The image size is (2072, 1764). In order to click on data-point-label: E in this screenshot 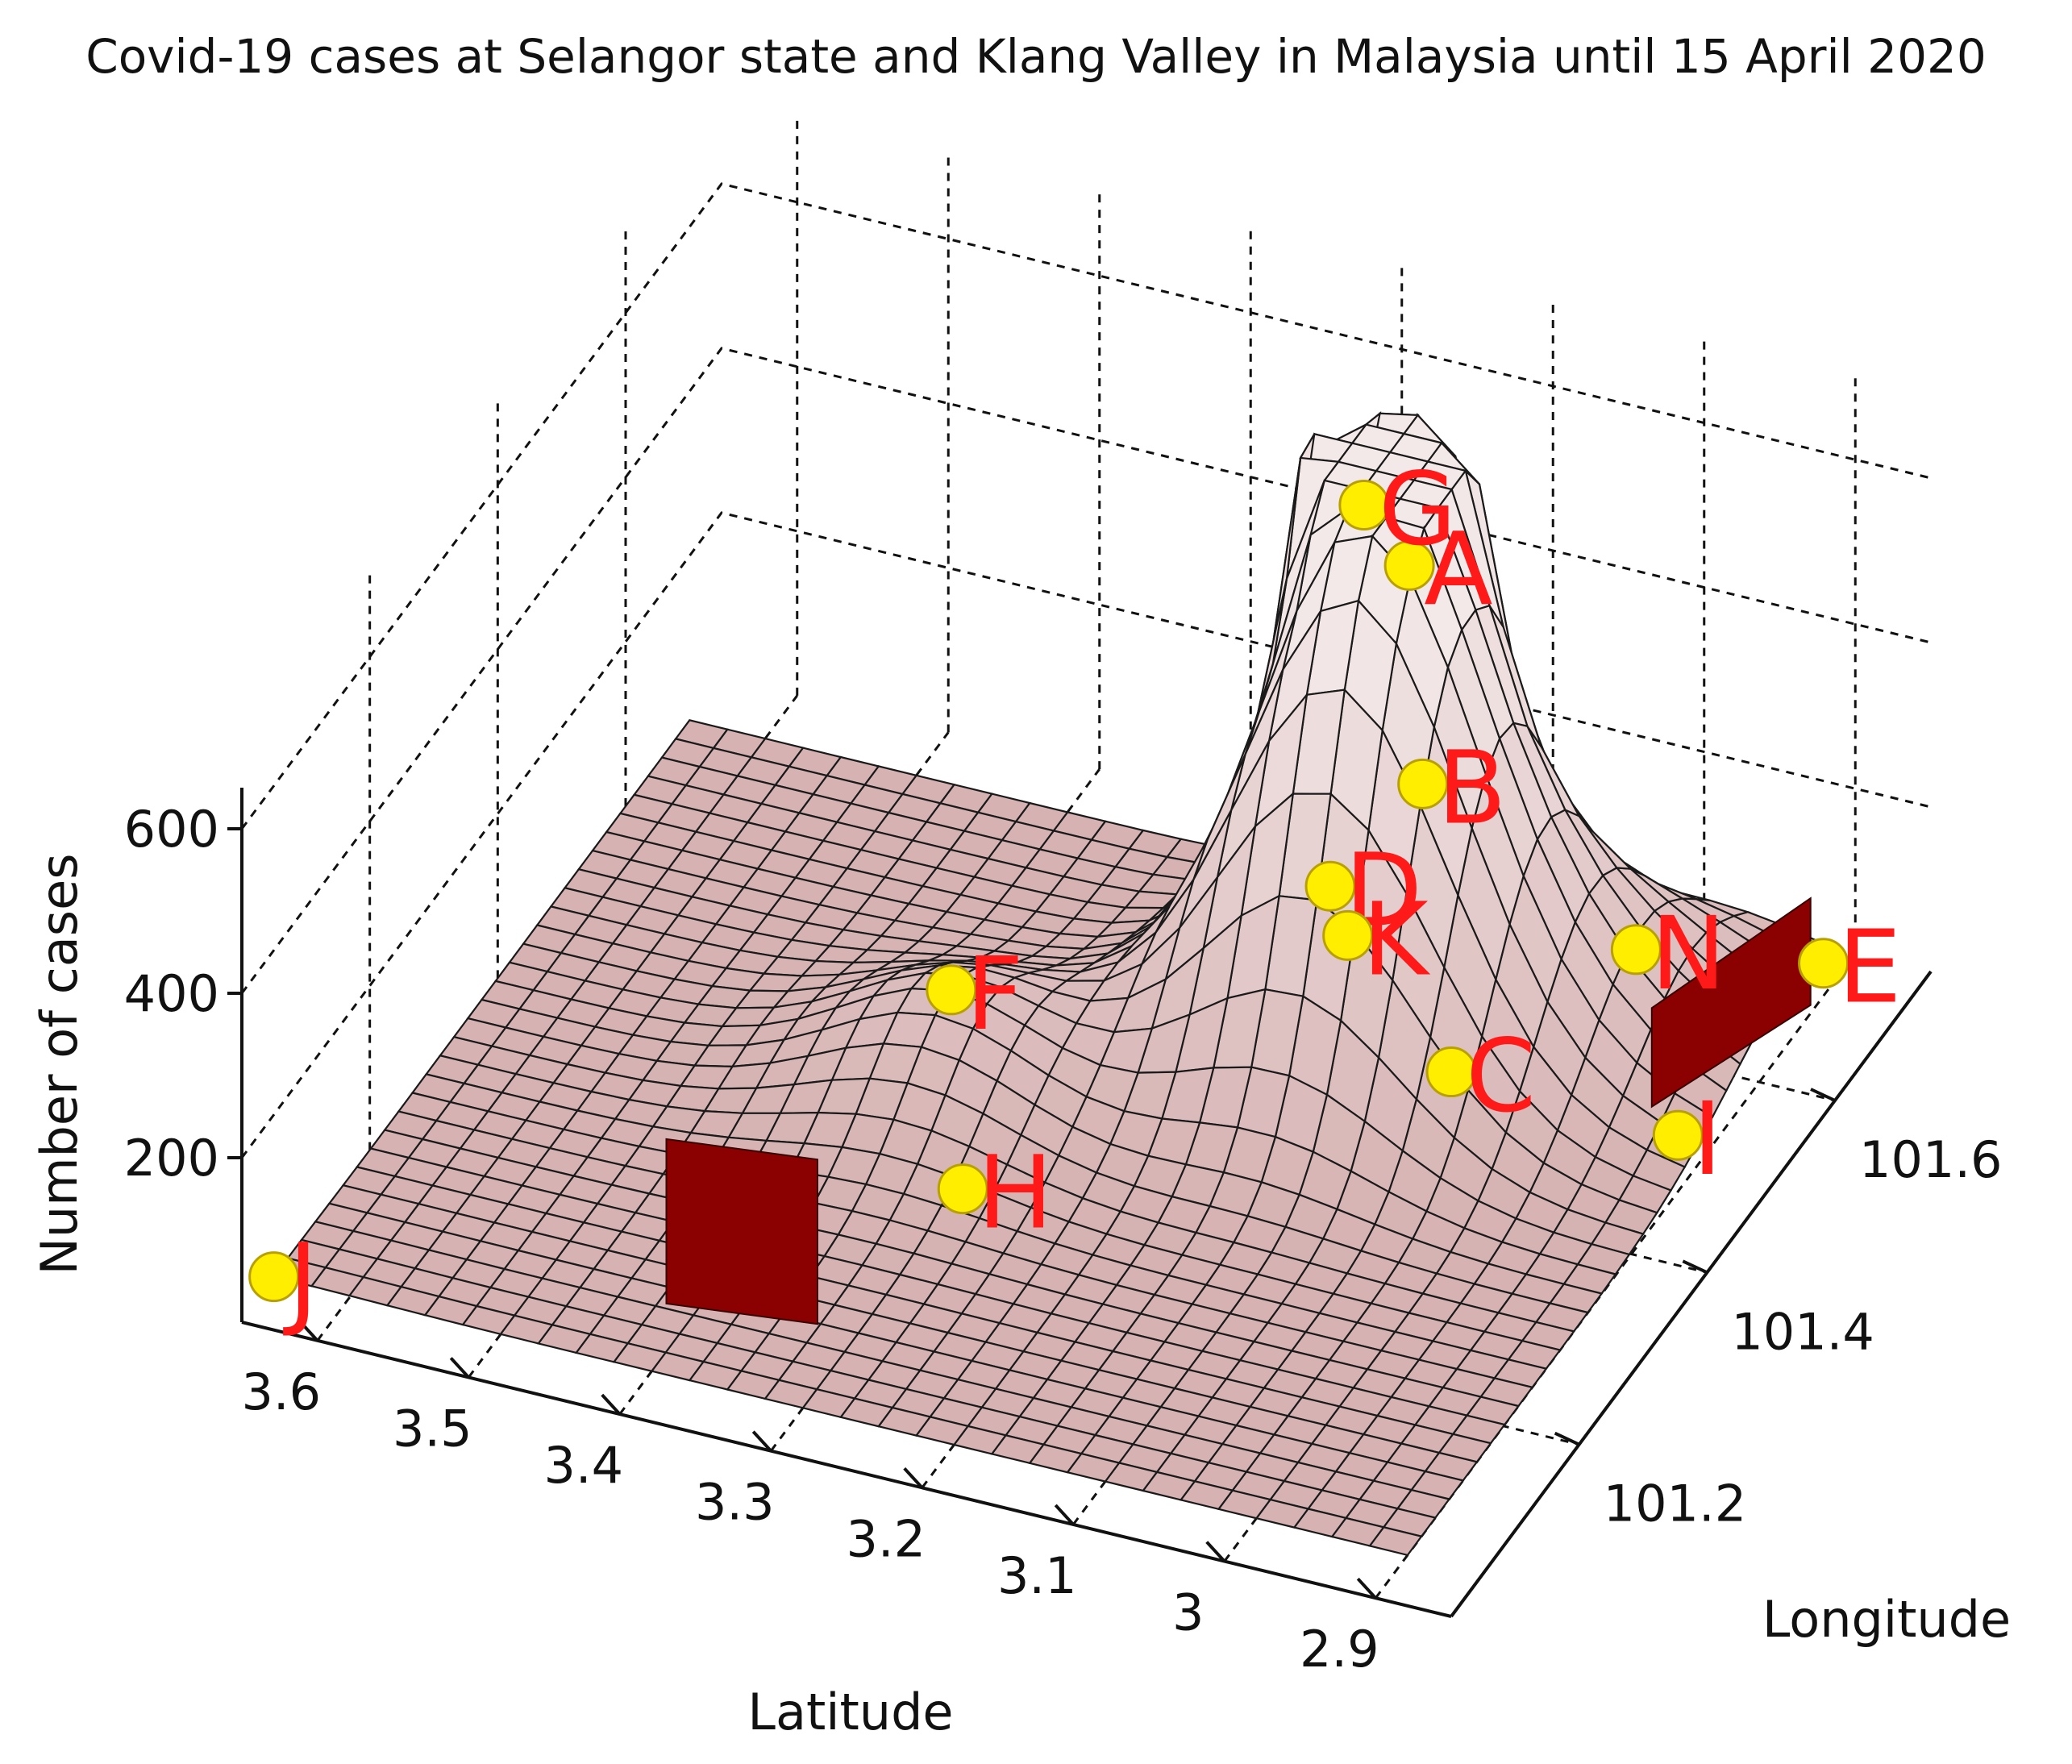, I will do `click(1870, 967)`.